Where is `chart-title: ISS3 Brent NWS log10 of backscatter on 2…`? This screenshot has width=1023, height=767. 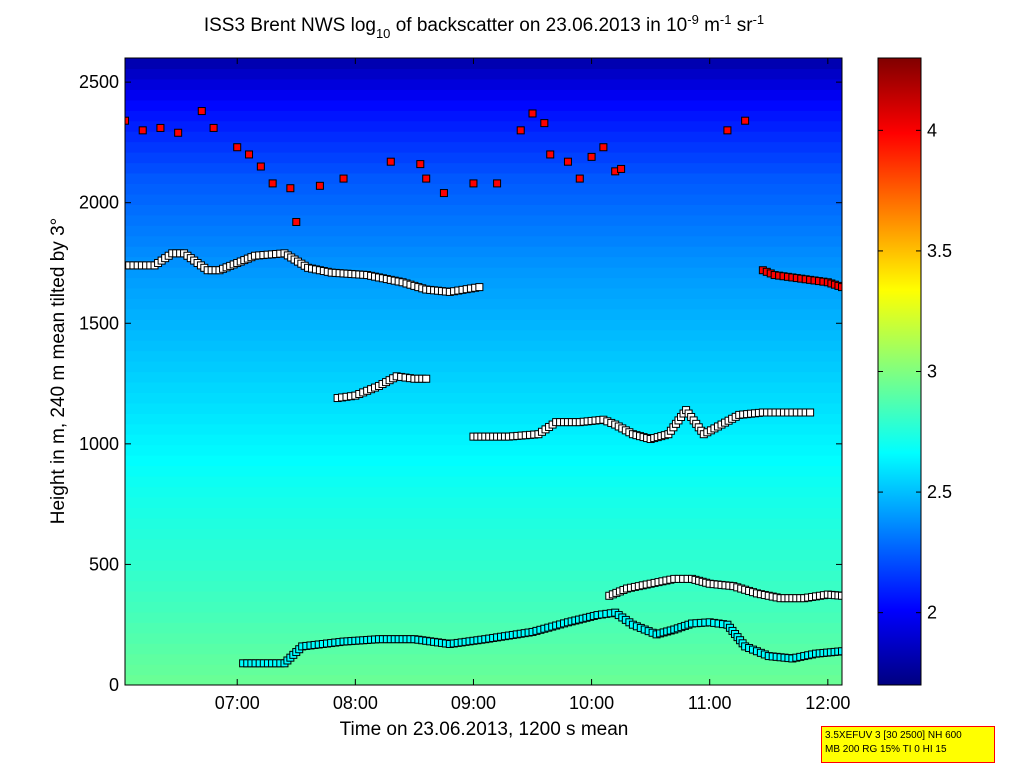 chart-title: ISS3 Brent NWS log10 of backscatter on 2… is located at coordinates (484, 26).